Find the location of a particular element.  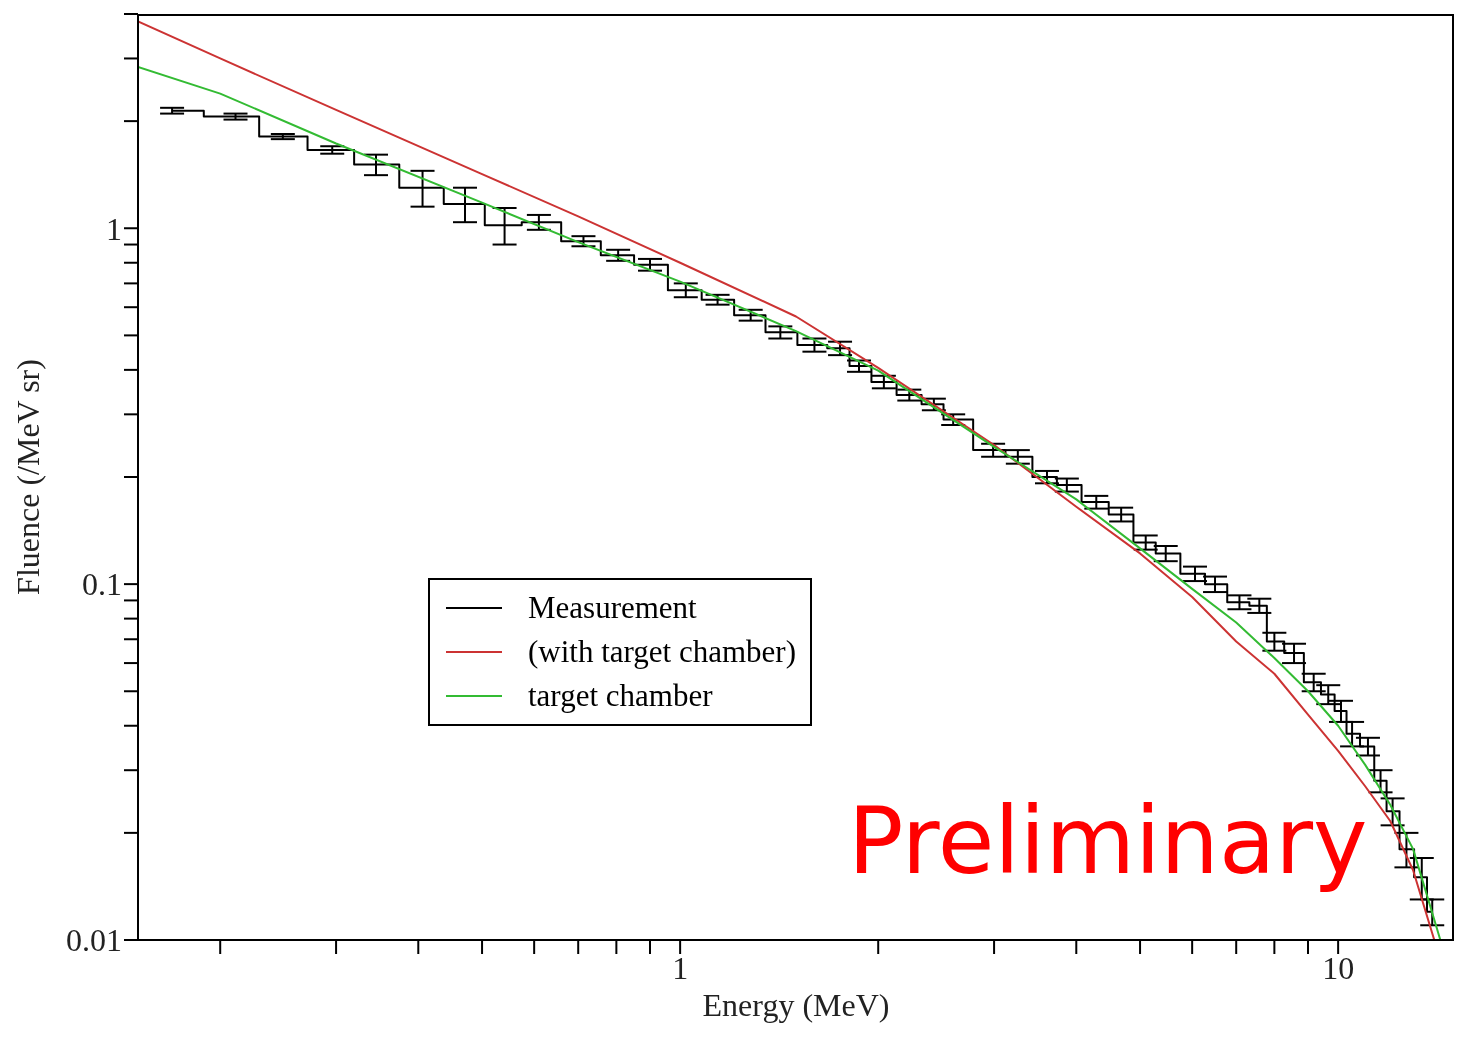

y-tick-label: 1 is located at coordinates (114, 228).